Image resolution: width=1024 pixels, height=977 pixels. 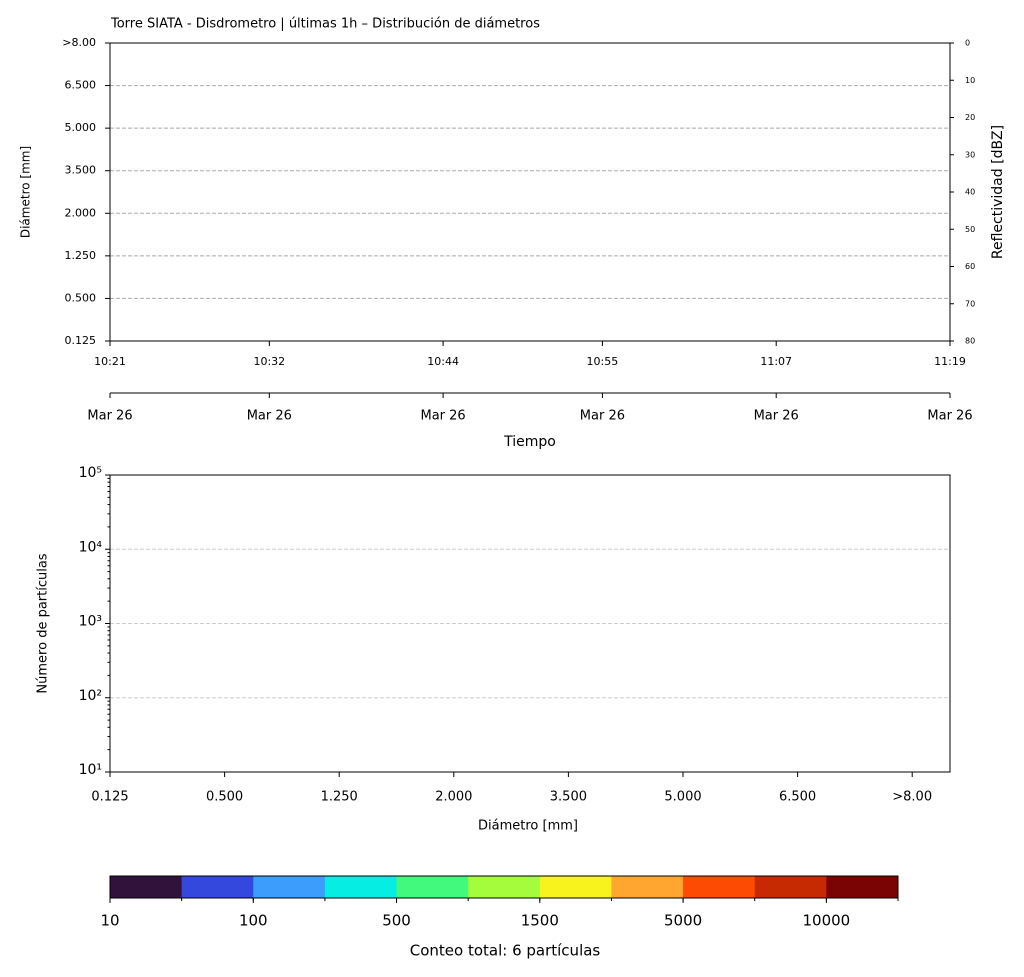 I want to click on colorbar-tick-label: 10000, so click(x=827, y=921).